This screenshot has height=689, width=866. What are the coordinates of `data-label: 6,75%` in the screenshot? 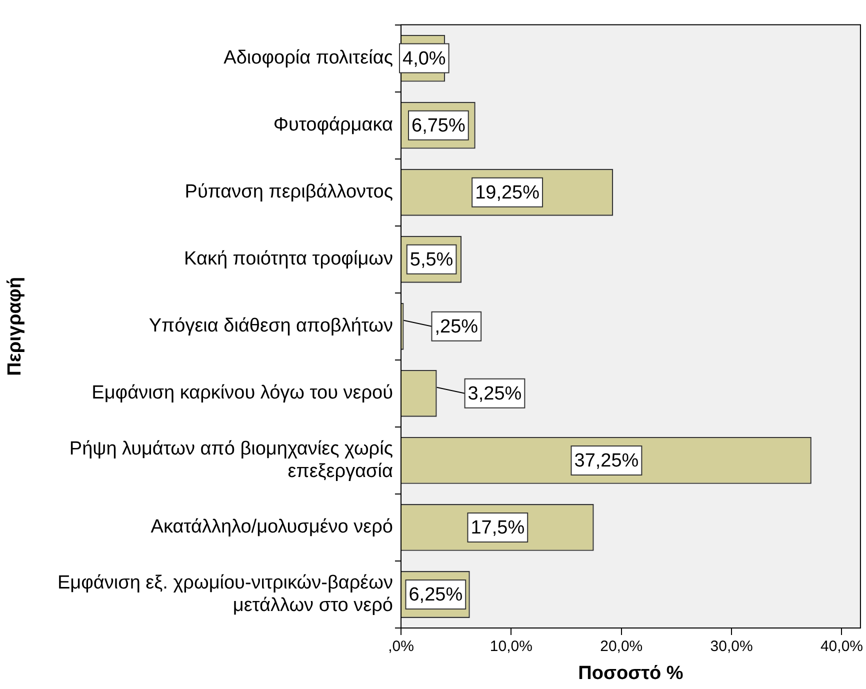 It's located at (439, 126).